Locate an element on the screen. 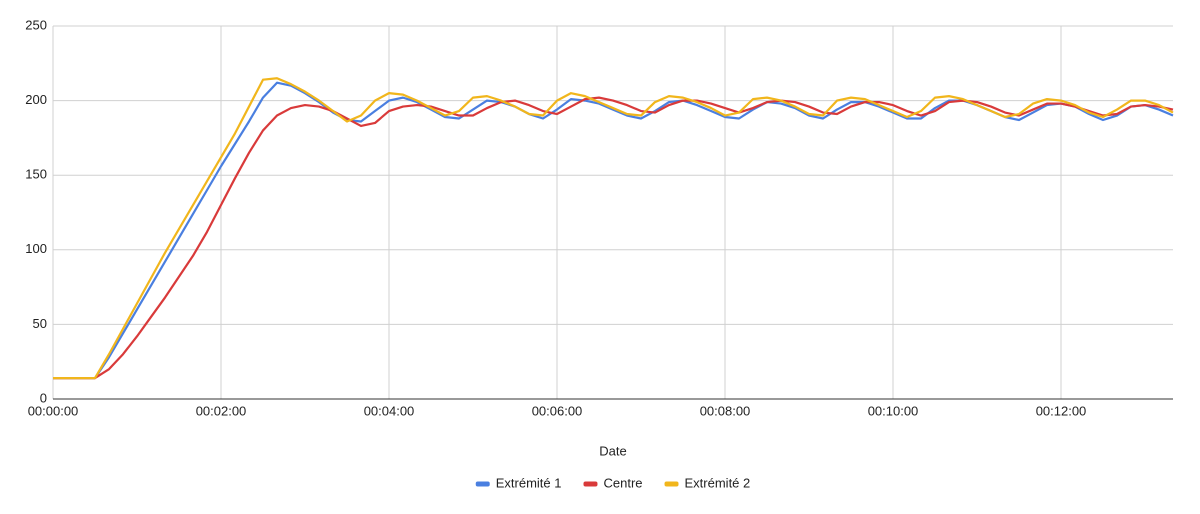 This screenshot has width=1200, height=514. x-axis-label: Date is located at coordinates (612, 450).